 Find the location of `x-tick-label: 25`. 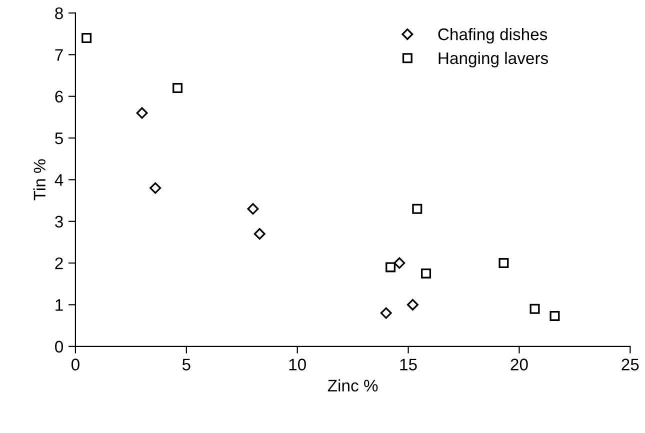

x-tick-label: 25 is located at coordinates (630, 364).